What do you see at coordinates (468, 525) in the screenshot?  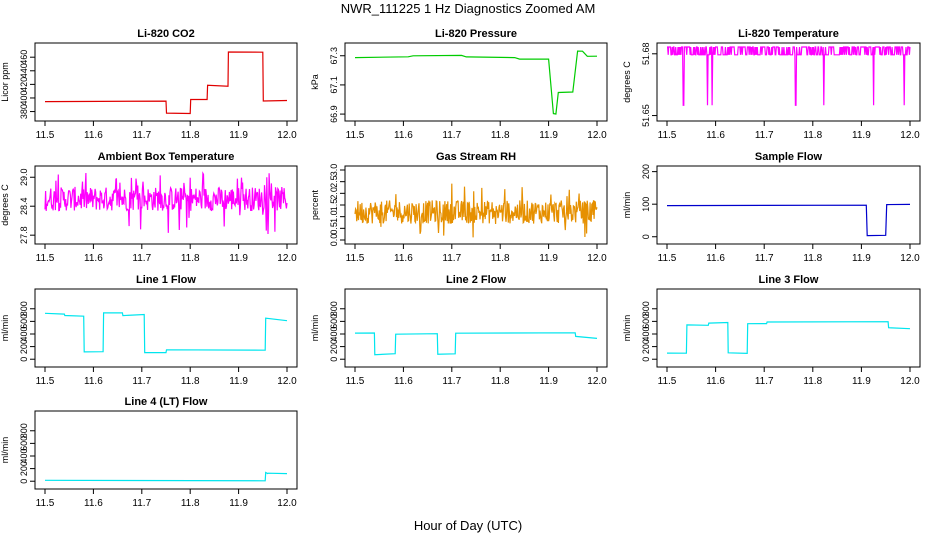 I see `x-axis-label: Hour of Day (UTC)` at bounding box center [468, 525].